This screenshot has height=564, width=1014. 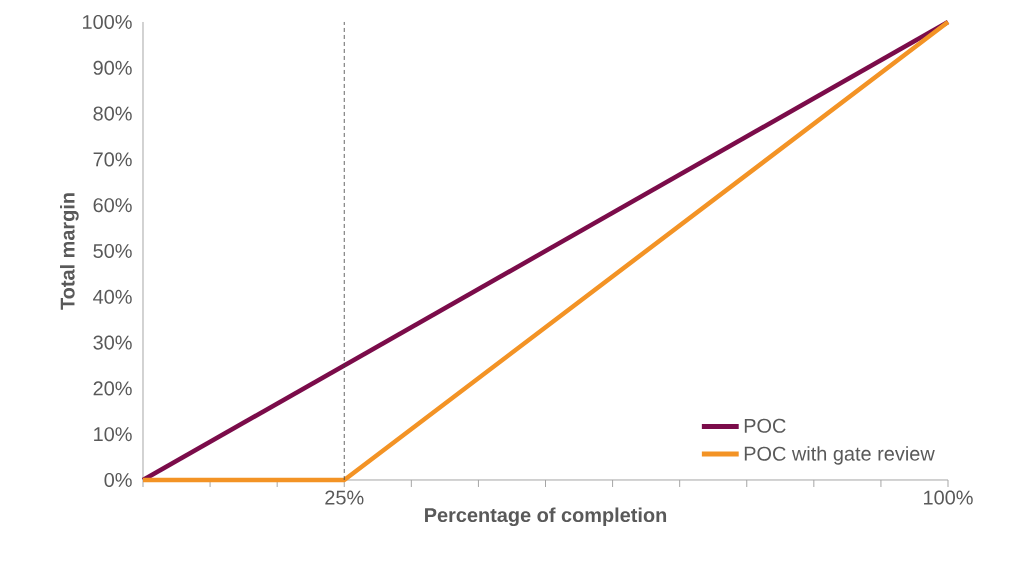 I want to click on y-tick-label: 40%, so click(x=112, y=296).